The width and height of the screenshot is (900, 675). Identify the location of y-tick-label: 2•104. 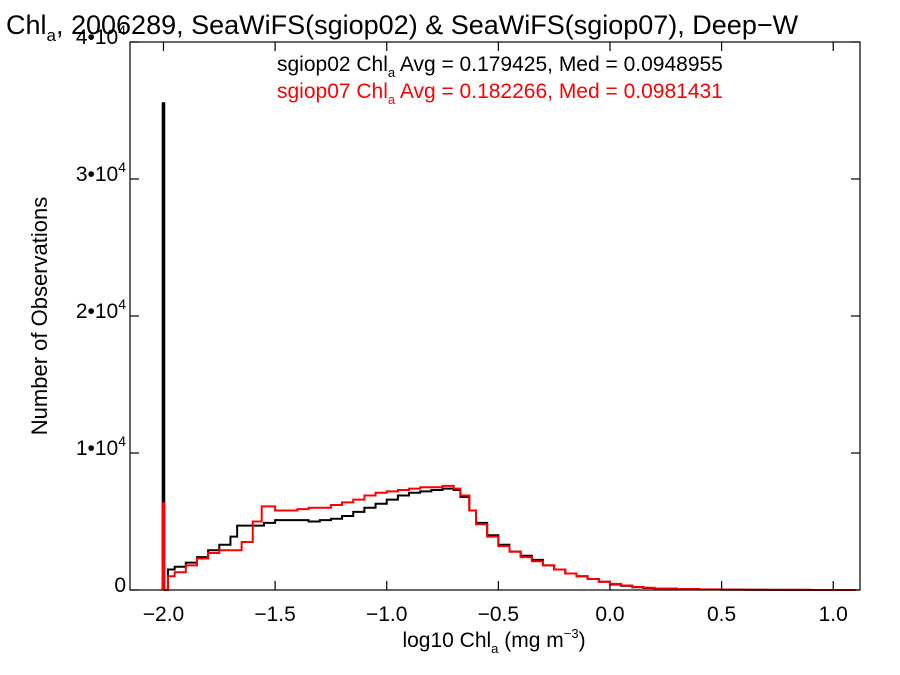
(101, 309).